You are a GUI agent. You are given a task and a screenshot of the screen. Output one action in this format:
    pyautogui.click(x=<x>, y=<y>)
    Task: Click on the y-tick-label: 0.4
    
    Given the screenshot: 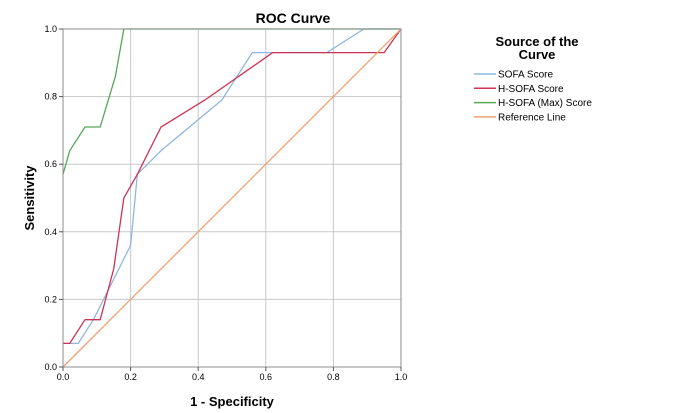 What is the action you would take?
    pyautogui.click(x=50, y=232)
    